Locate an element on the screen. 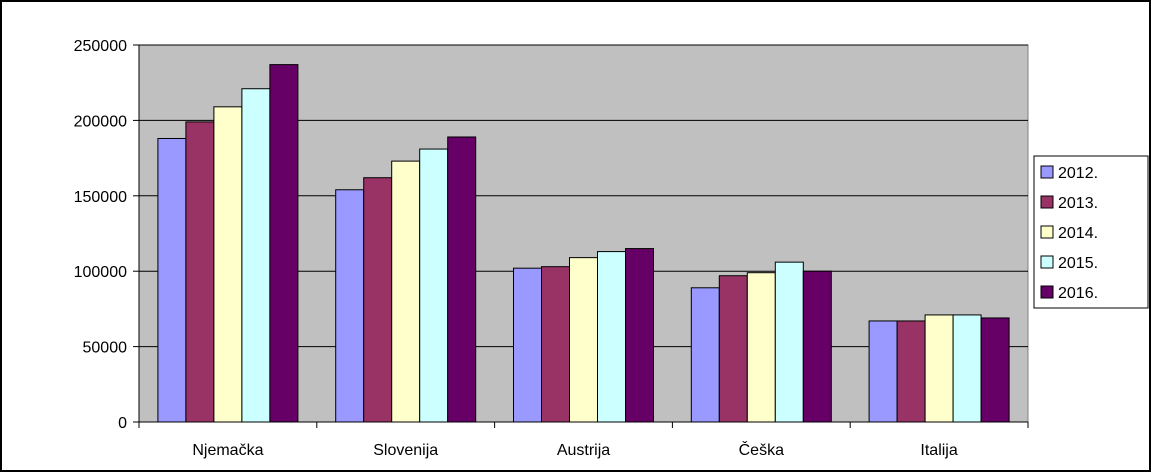 The width and height of the screenshot is (1151, 474). legend-label: 2014. is located at coordinates (1078, 233).